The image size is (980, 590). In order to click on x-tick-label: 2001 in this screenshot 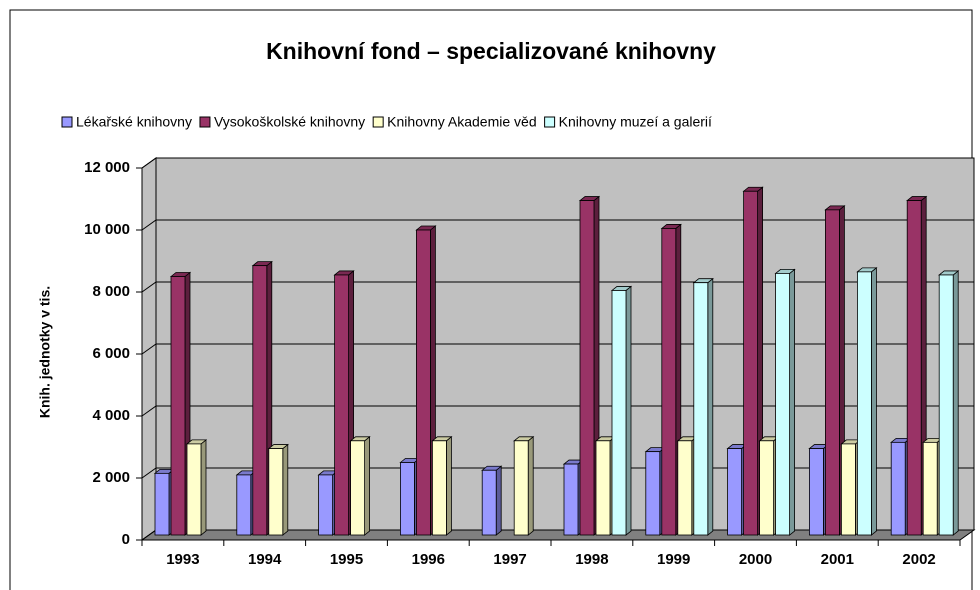, I will do `click(837, 559)`.